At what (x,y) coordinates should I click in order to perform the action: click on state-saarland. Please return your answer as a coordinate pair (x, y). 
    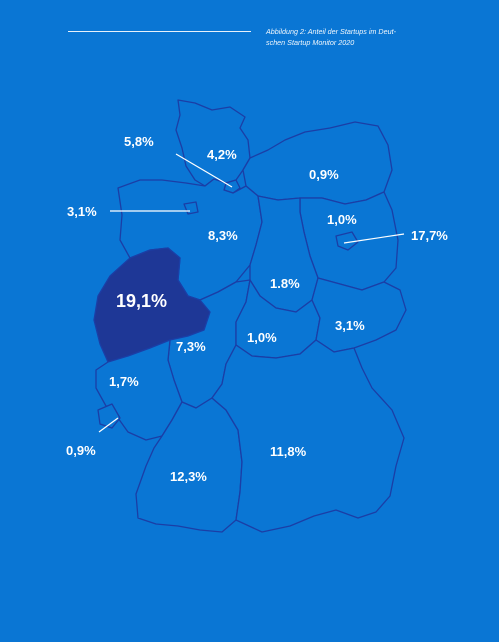
    Looking at the image, I should click on (109, 416).